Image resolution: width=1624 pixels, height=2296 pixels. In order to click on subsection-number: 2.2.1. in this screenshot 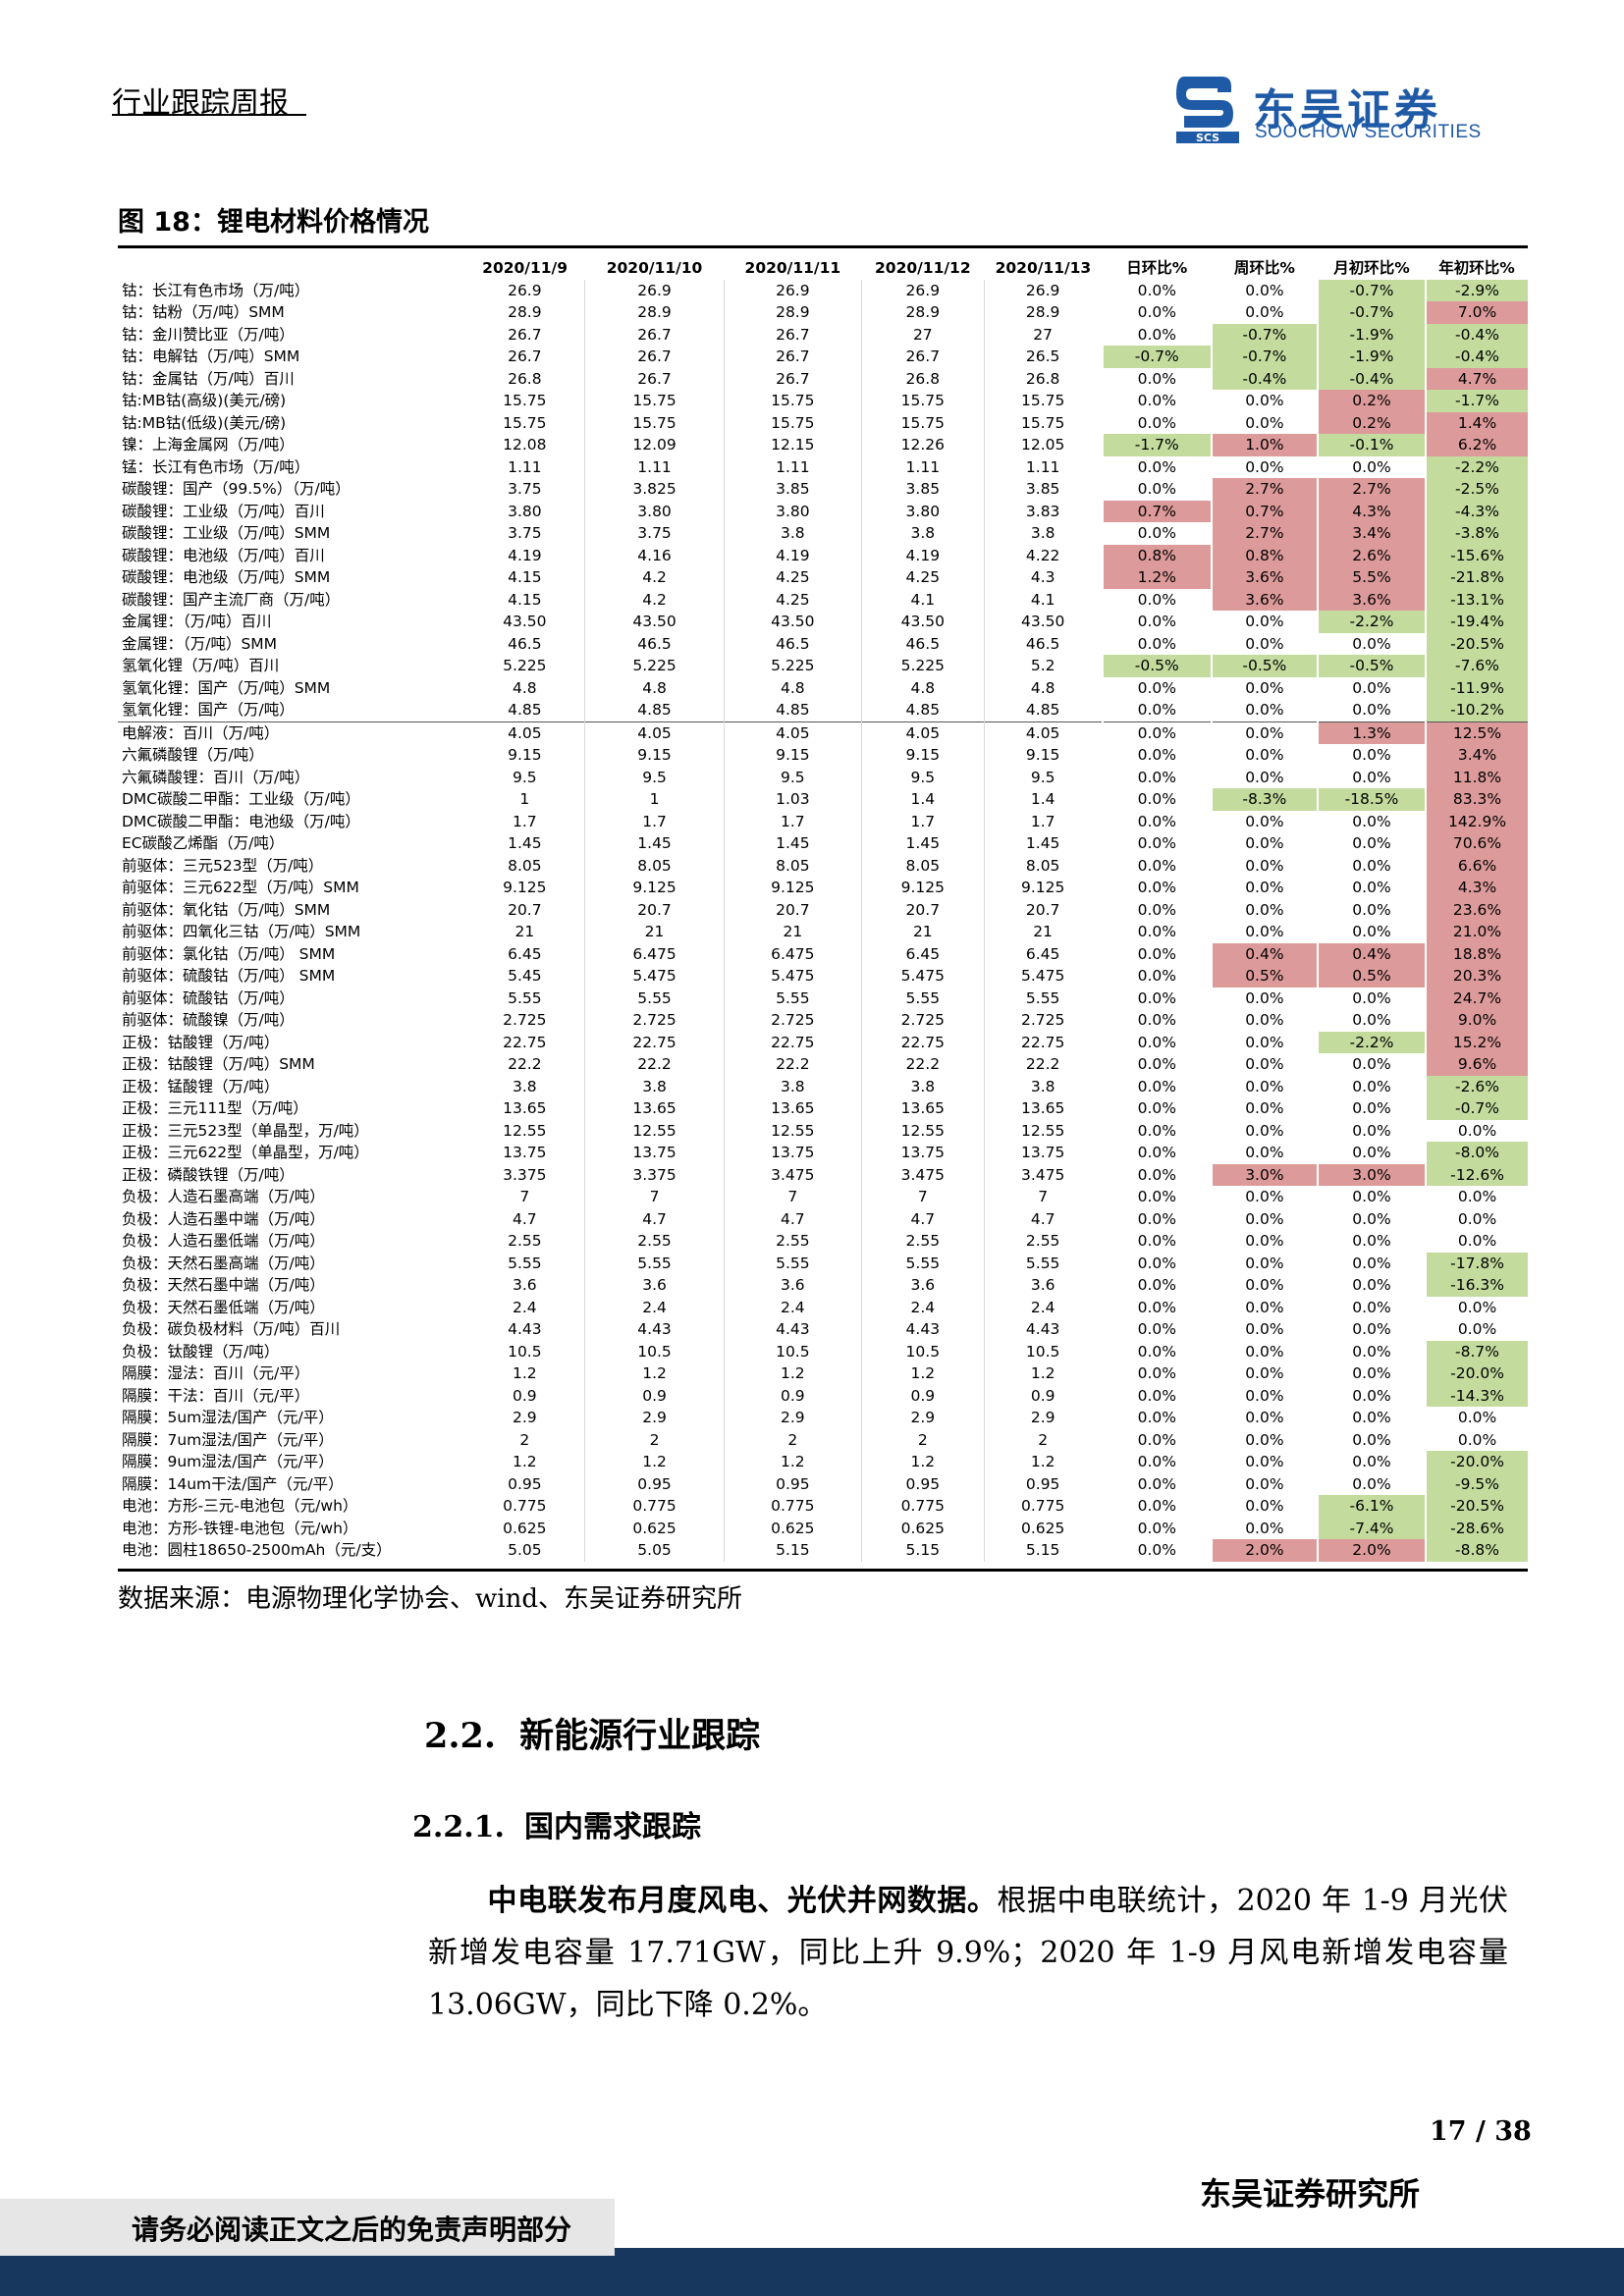, I will do `click(458, 1827)`.